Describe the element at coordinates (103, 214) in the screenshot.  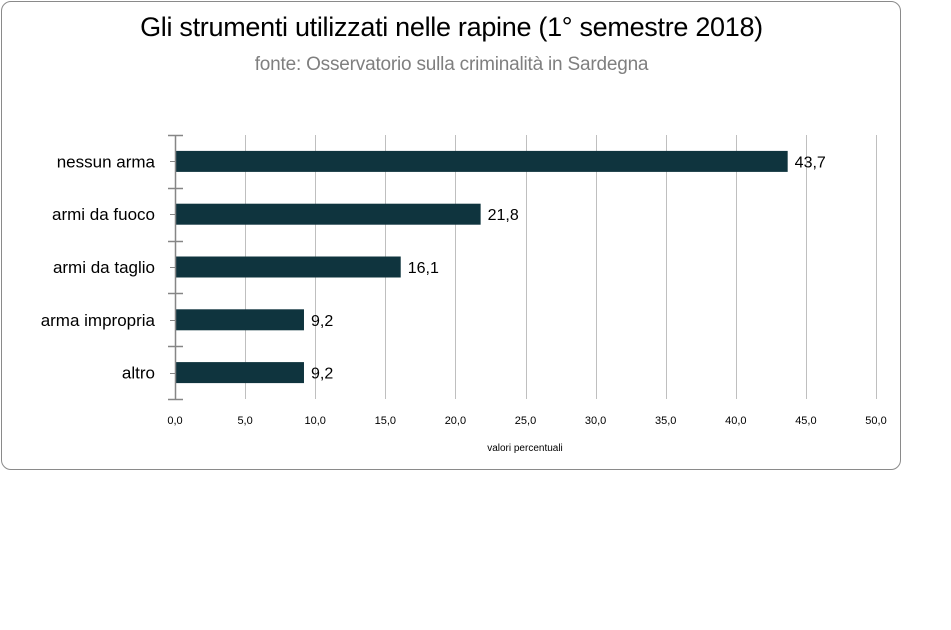
I see `category-label: armi da fuoco` at that location.